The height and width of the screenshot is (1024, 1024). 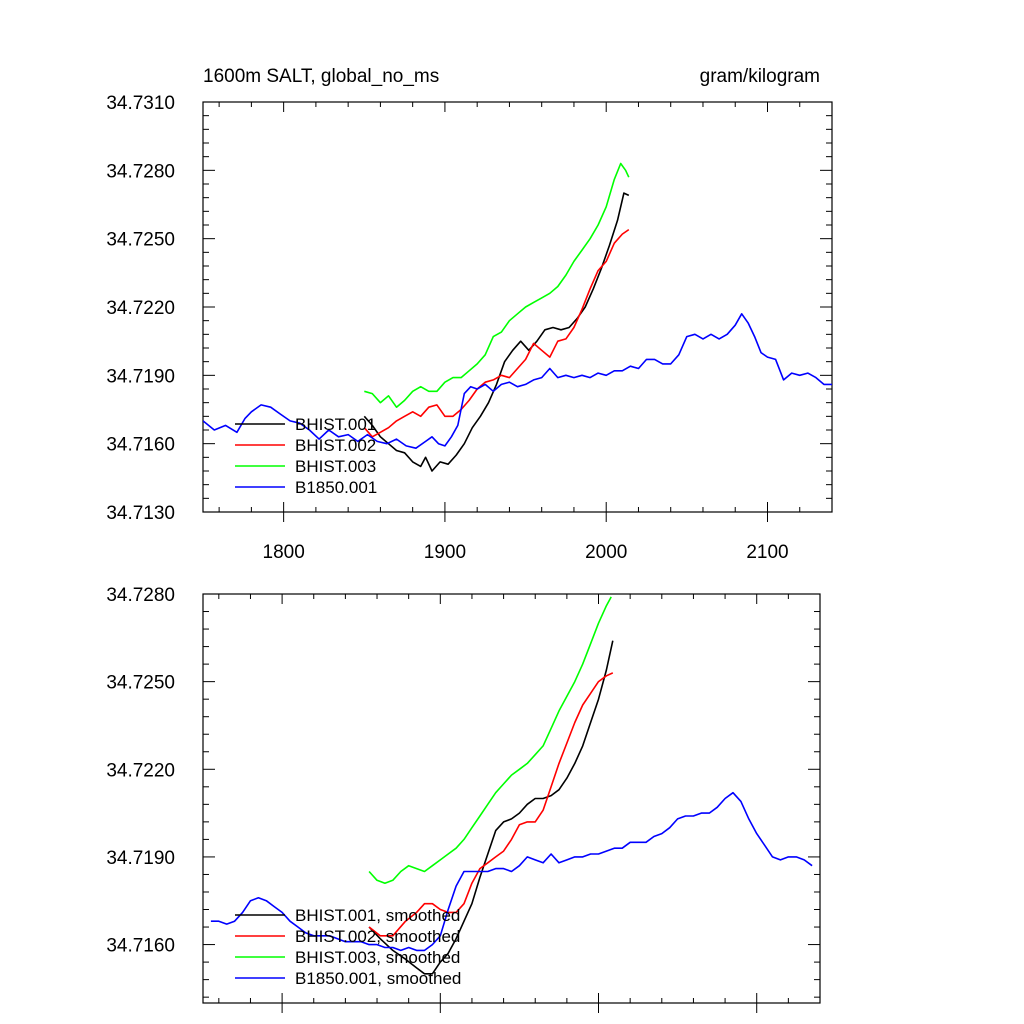 I want to click on legend-label: BHIST.001, so click(x=335, y=424).